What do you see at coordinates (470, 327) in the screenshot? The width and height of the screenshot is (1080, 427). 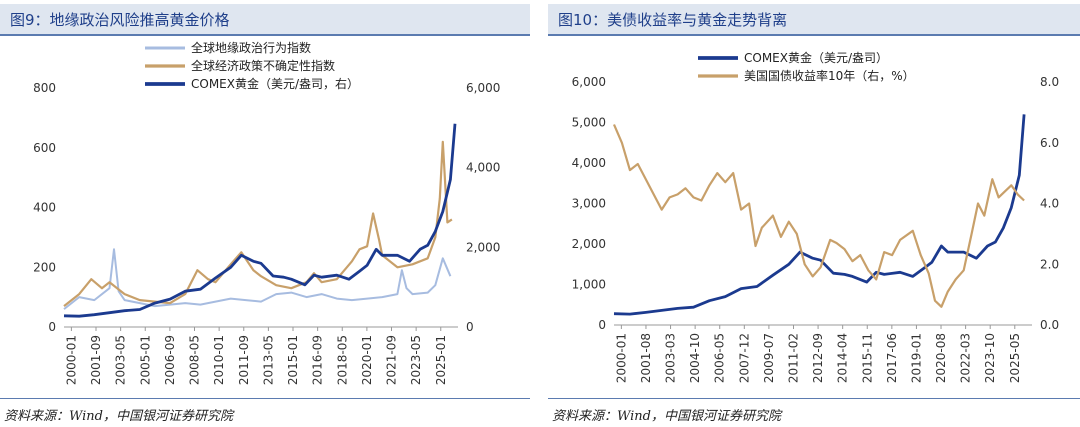 I see `y-right-tick-label: 0` at bounding box center [470, 327].